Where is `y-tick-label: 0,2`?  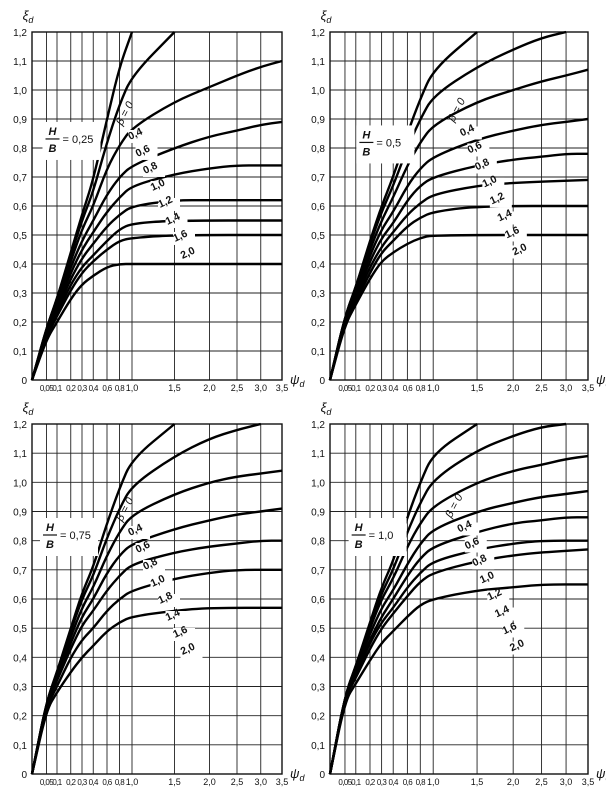 y-tick-label: 0,2 is located at coordinates (20, 717).